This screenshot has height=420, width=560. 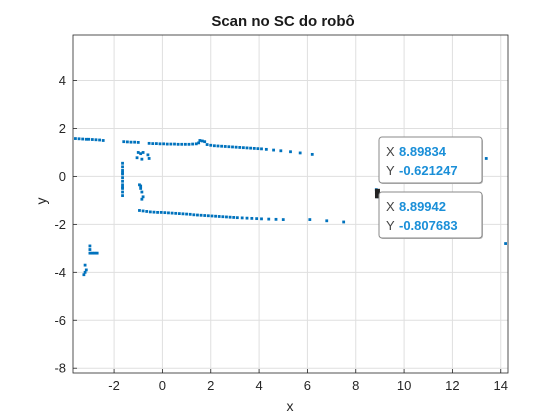 I want to click on x-axis-label: x, so click(x=290, y=406).